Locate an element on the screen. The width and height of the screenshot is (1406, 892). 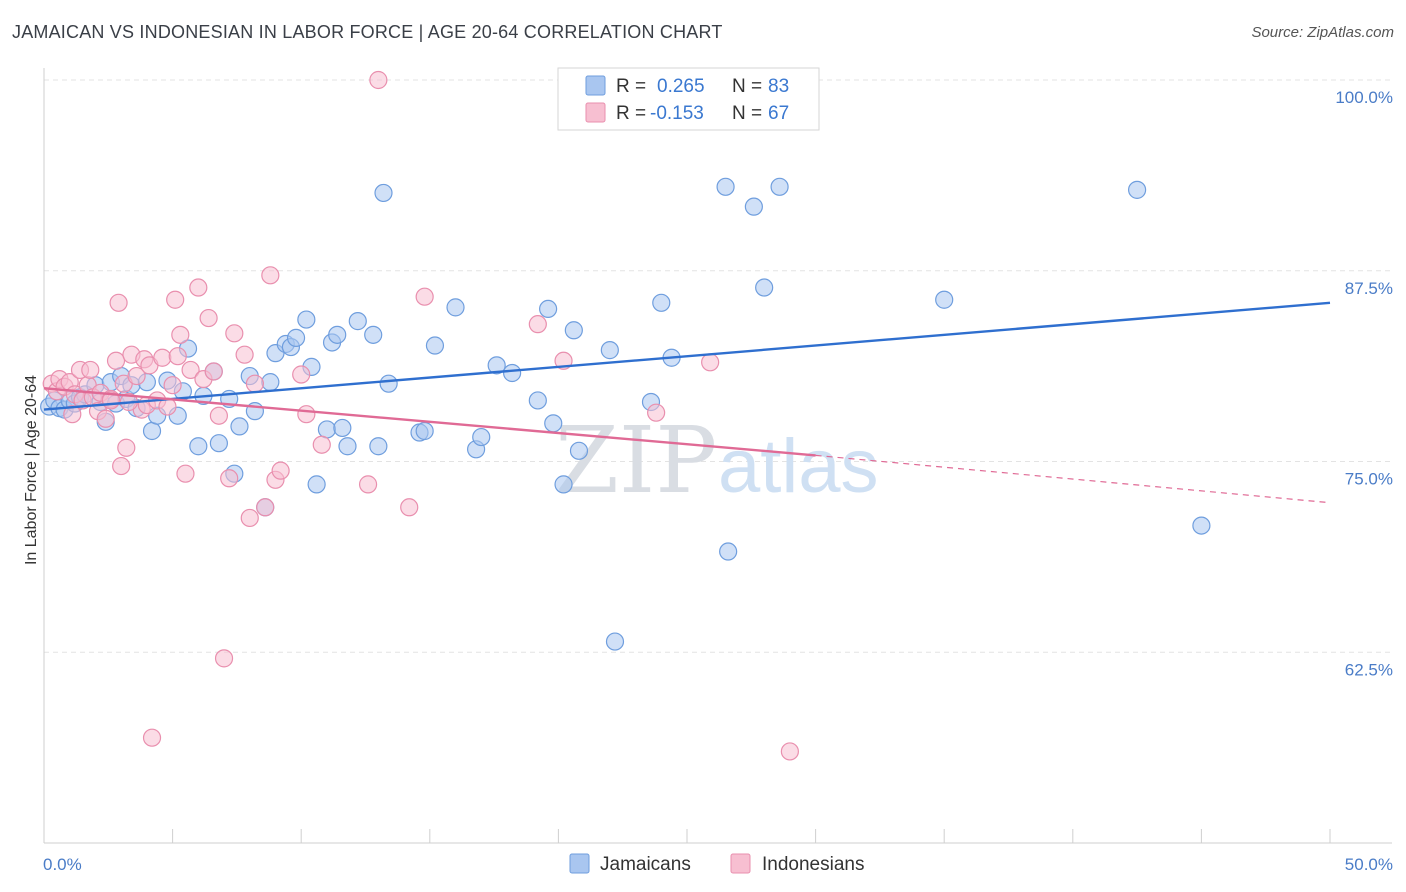
bottom-legend: Jamaicans Indonesians is located at coordinates (716, 864).